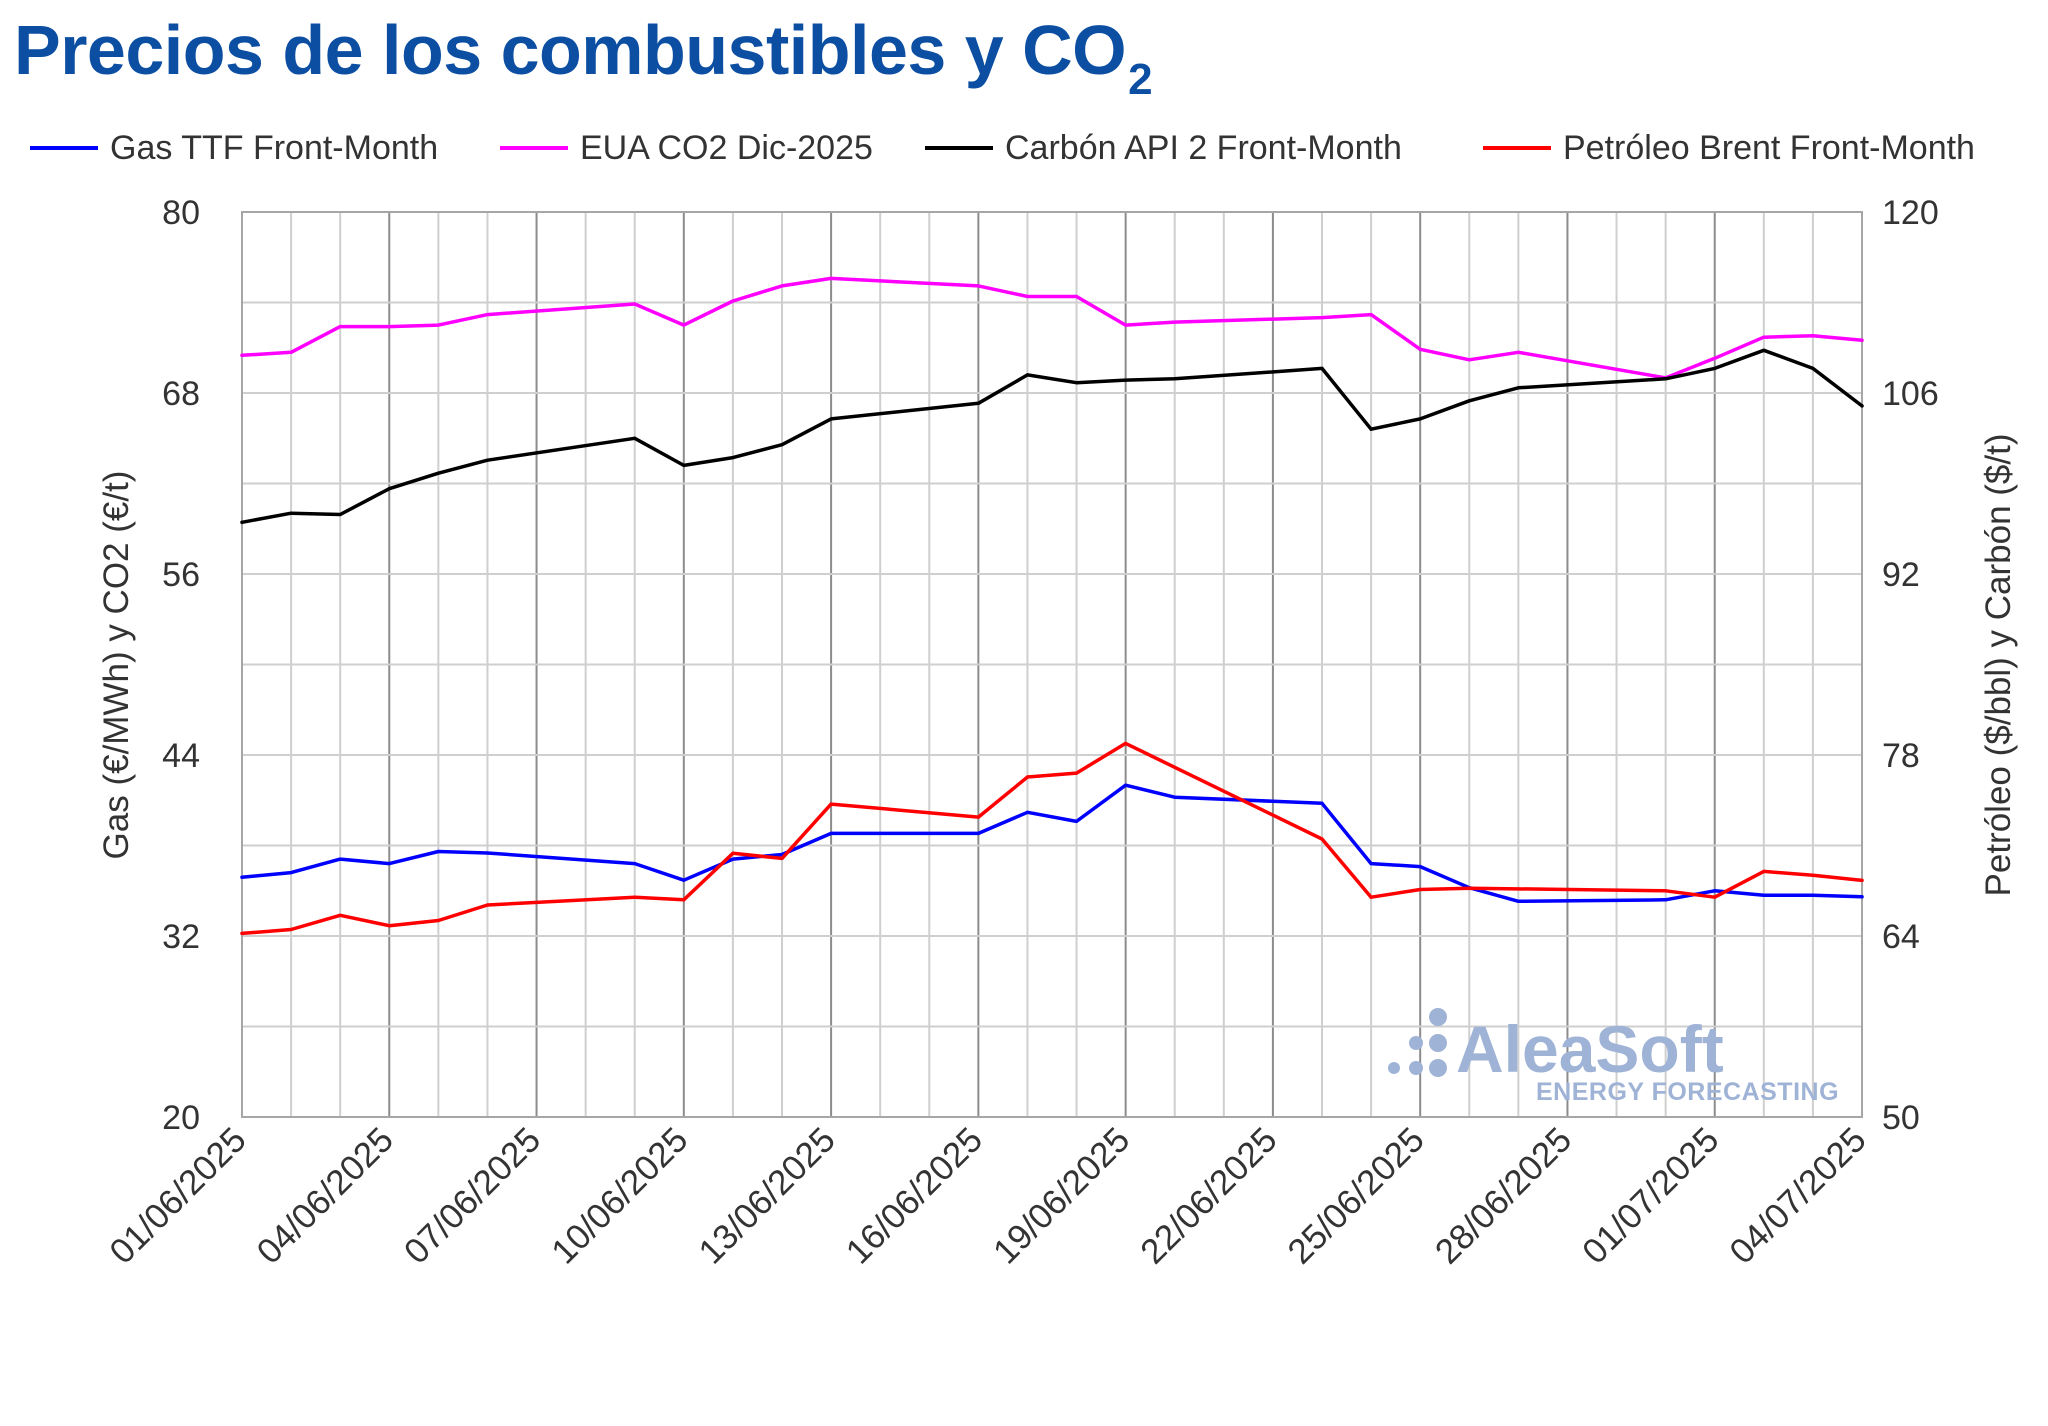 The width and height of the screenshot is (2048, 1426). What do you see at coordinates (1769, 148) in the screenshot?
I see `legend-label: Petróleo Brent Front-Month` at bounding box center [1769, 148].